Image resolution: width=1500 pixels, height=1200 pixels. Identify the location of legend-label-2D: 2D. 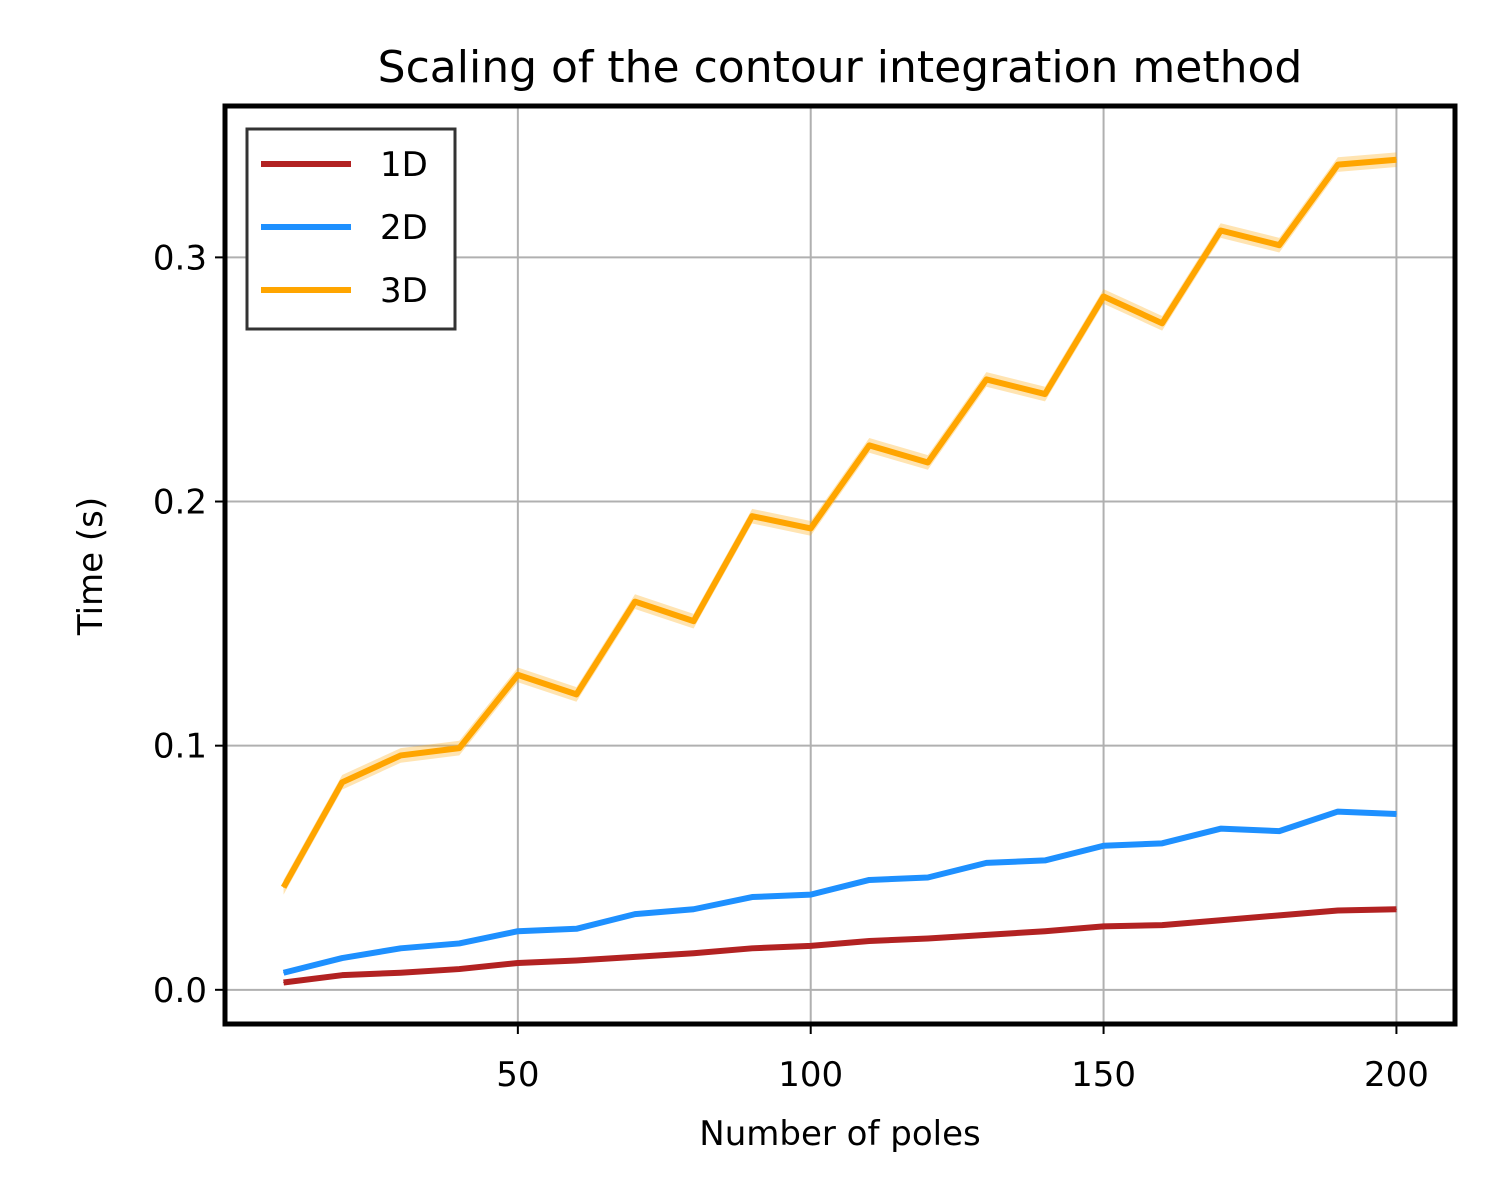
(404, 228).